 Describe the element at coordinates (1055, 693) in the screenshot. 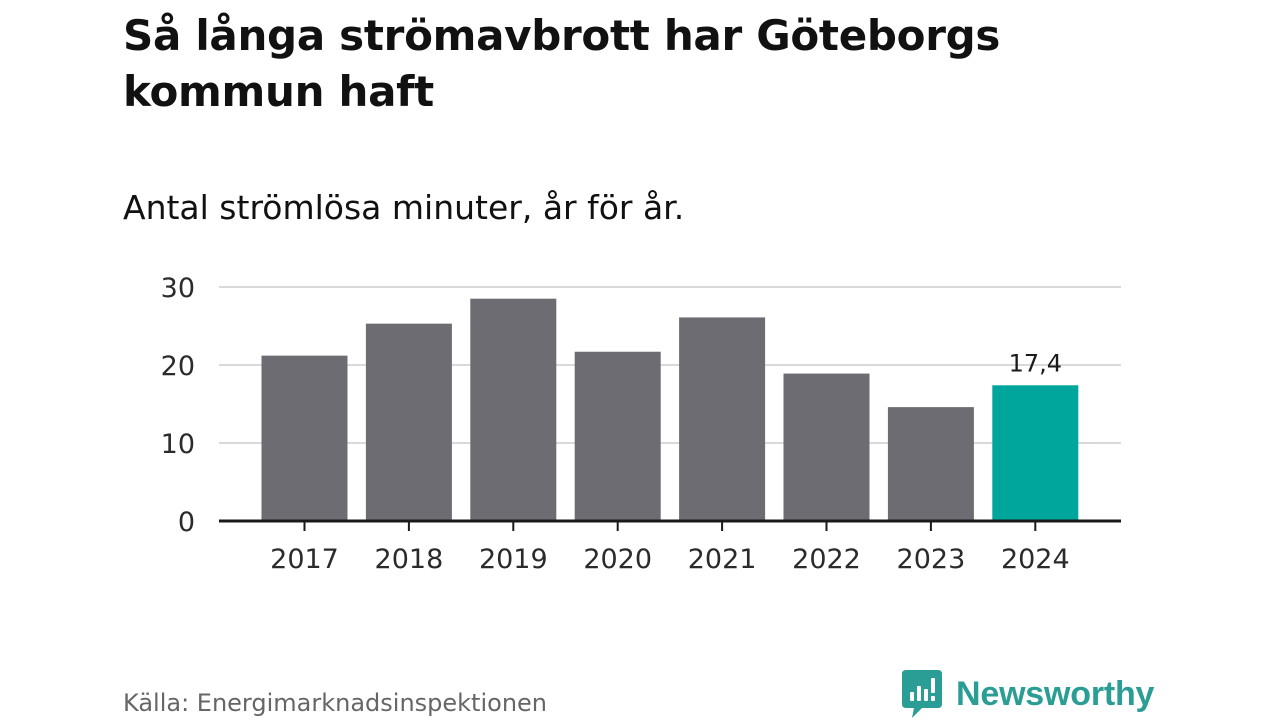

I see `brand-name: Newsworthy` at that location.